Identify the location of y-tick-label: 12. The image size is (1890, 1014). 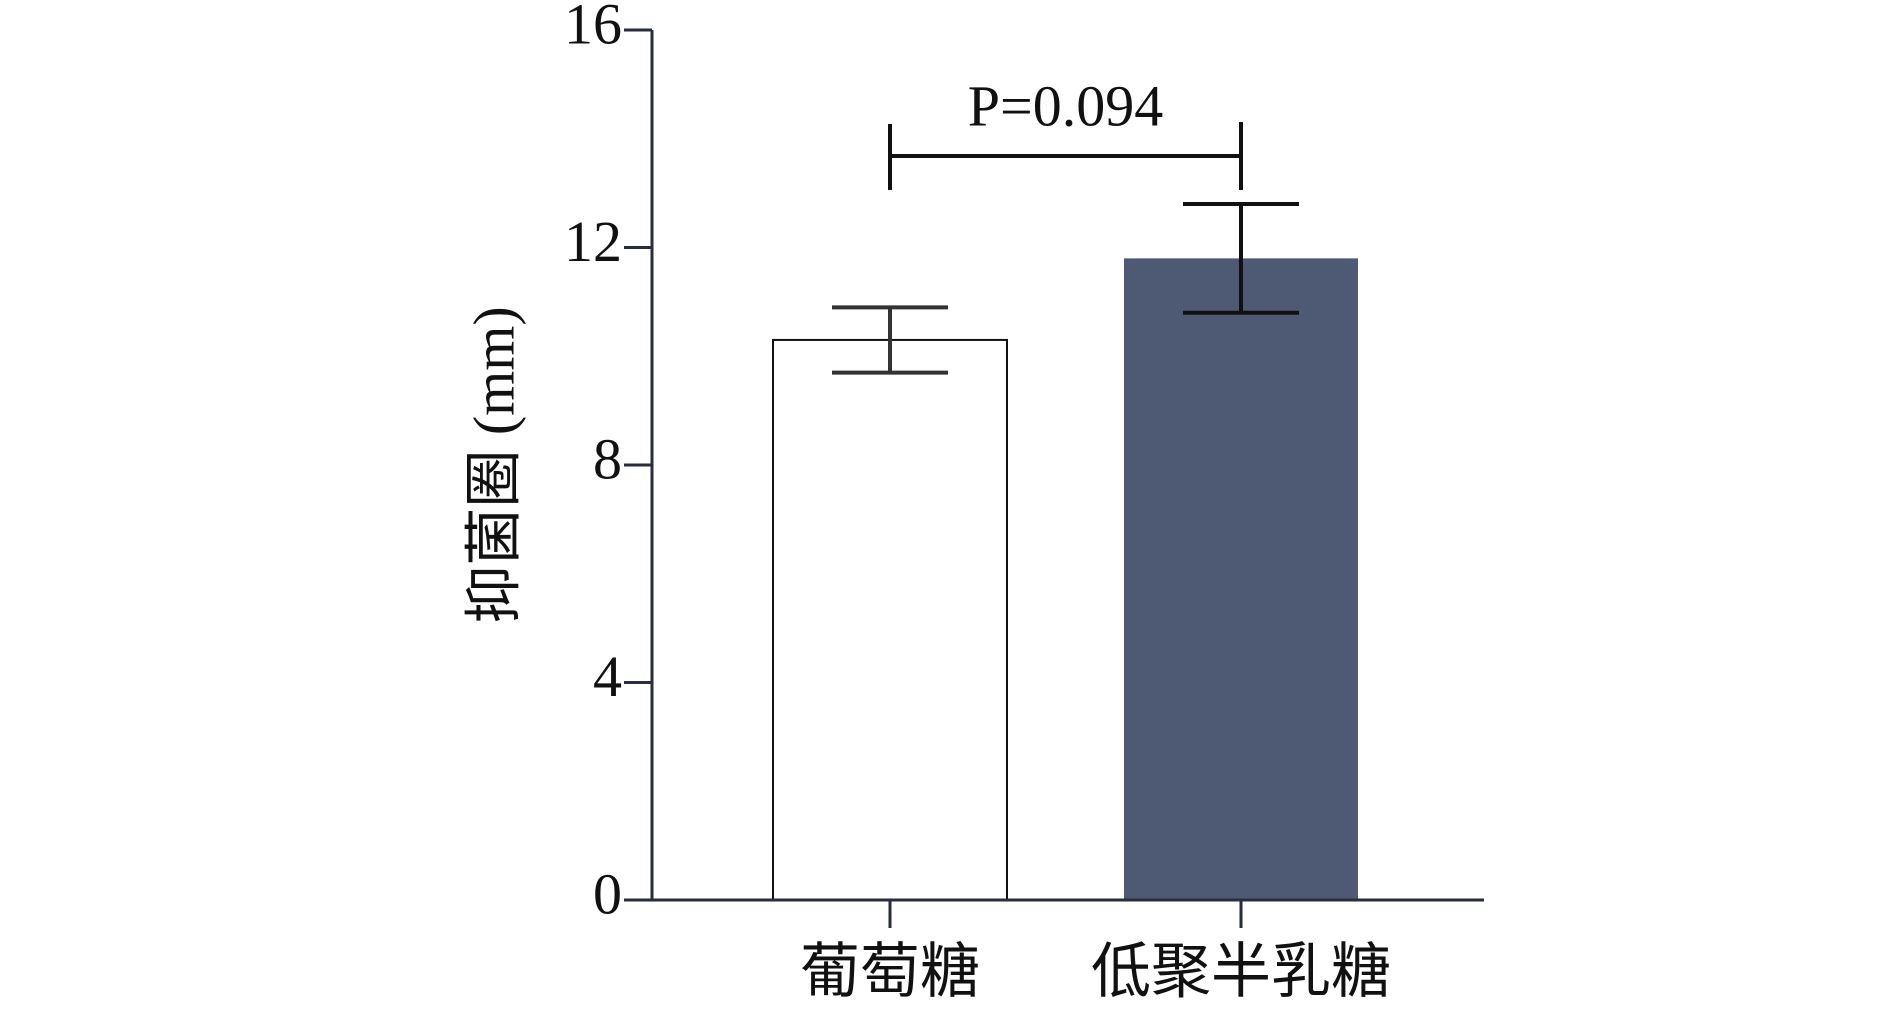
(593, 241).